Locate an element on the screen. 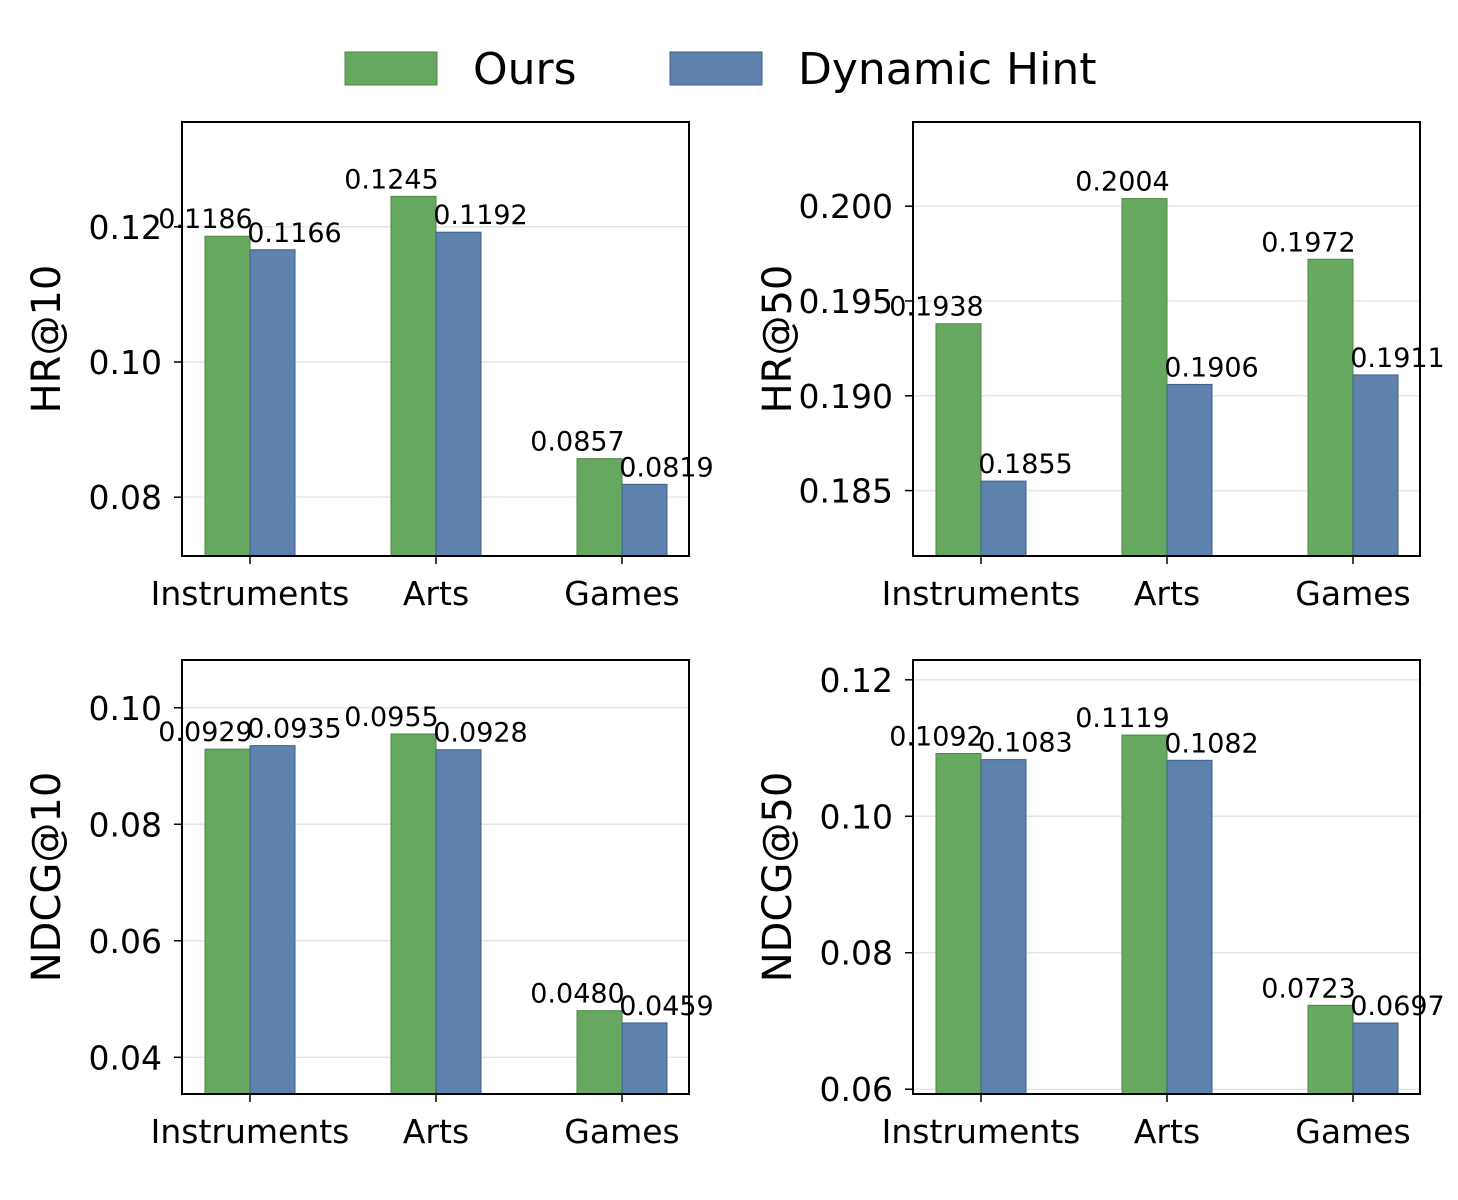 The height and width of the screenshot is (1200, 1458). data-label: 0.1192 is located at coordinates (480, 215).